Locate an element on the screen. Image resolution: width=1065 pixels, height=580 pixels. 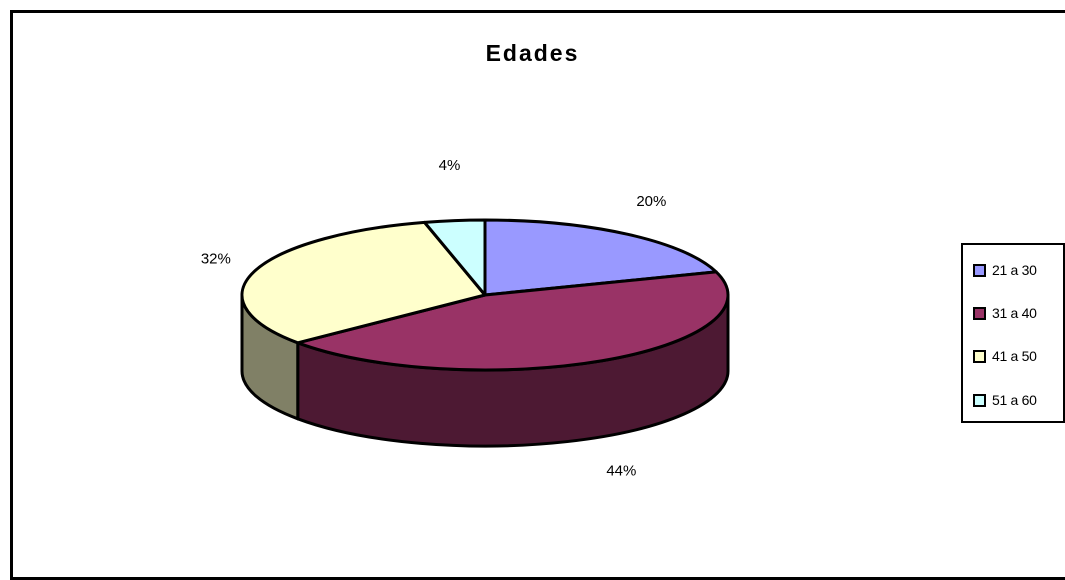
legend-label: 41 a 50 is located at coordinates (1014, 356).